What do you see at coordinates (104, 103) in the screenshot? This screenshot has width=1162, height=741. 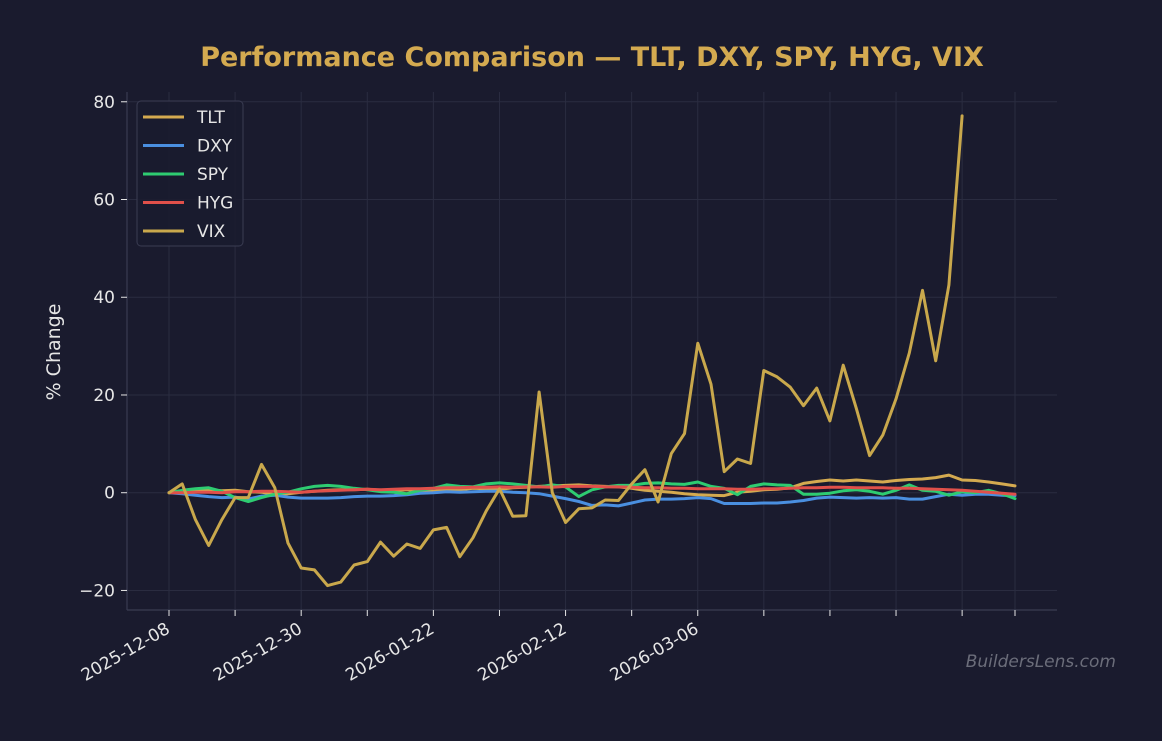 I see `y-tick-label: 80` at bounding box center [104, 103].